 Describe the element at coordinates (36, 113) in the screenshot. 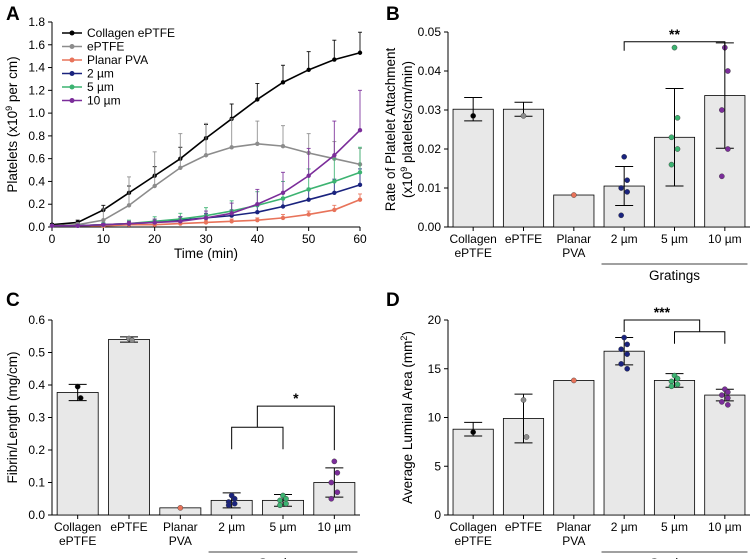

I see `a-y-tick-label: 1.0` at that location.